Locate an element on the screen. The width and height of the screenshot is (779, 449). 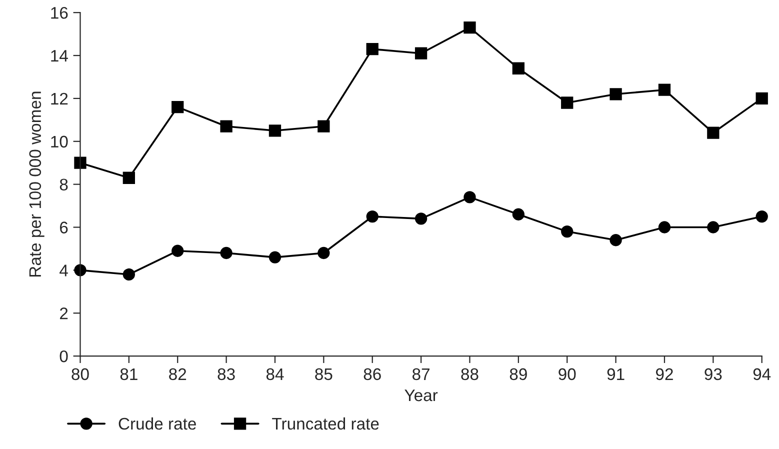
legend-label: Truncated rate is located at coordinates (325, 423).